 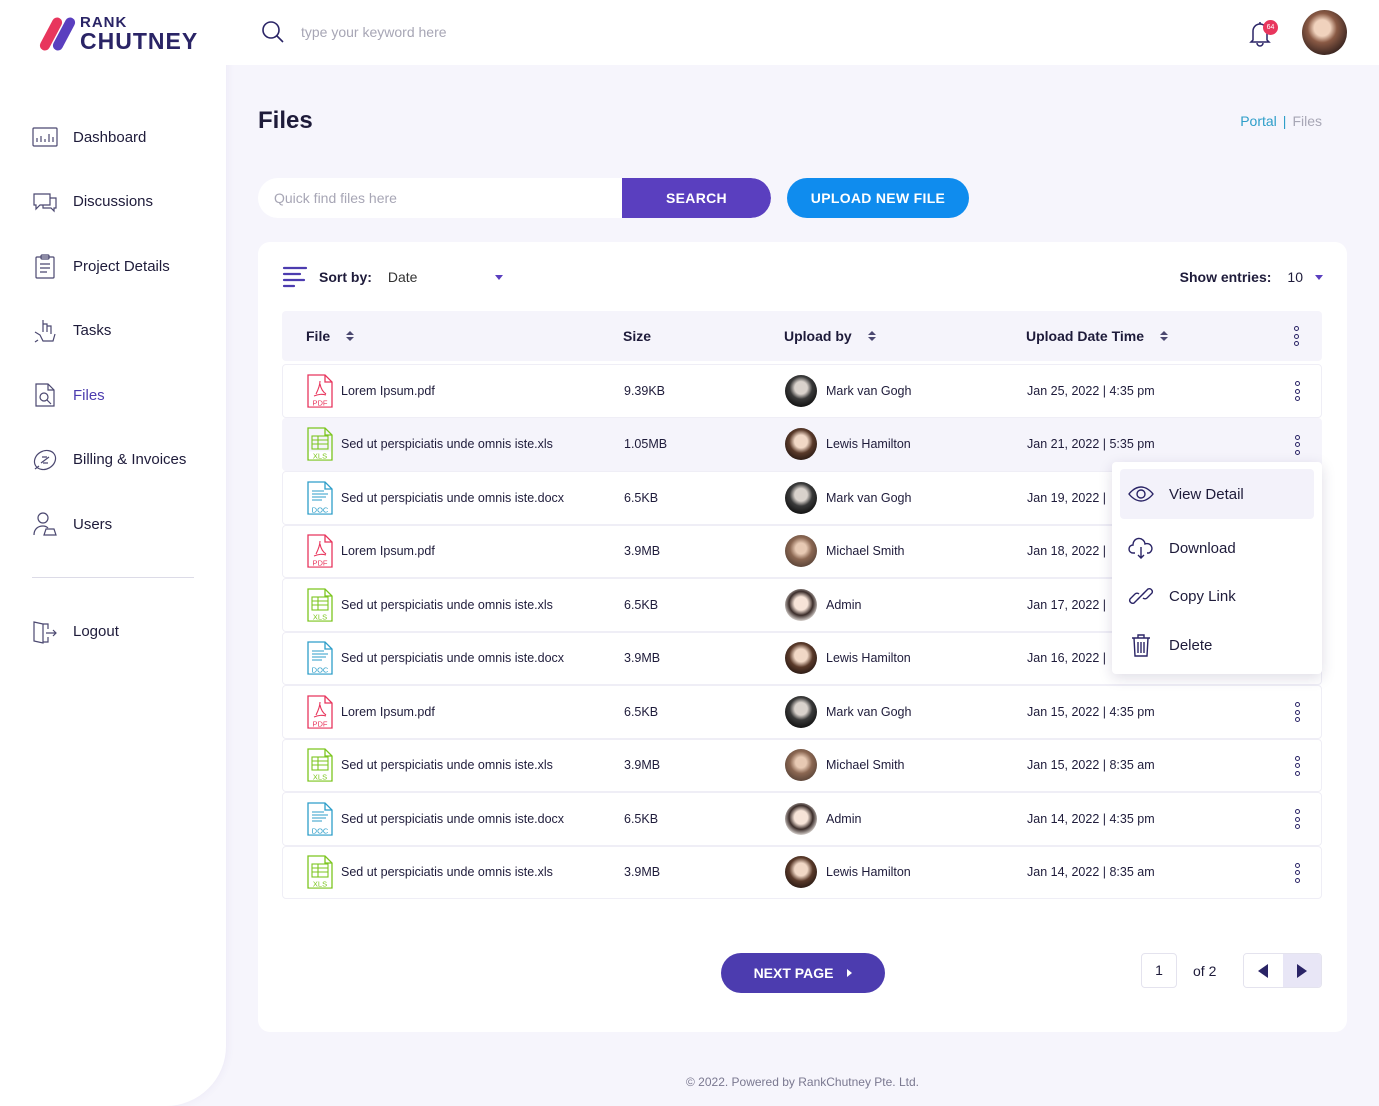 I want to click on prev-page-button, so click(x=1263, y=970).